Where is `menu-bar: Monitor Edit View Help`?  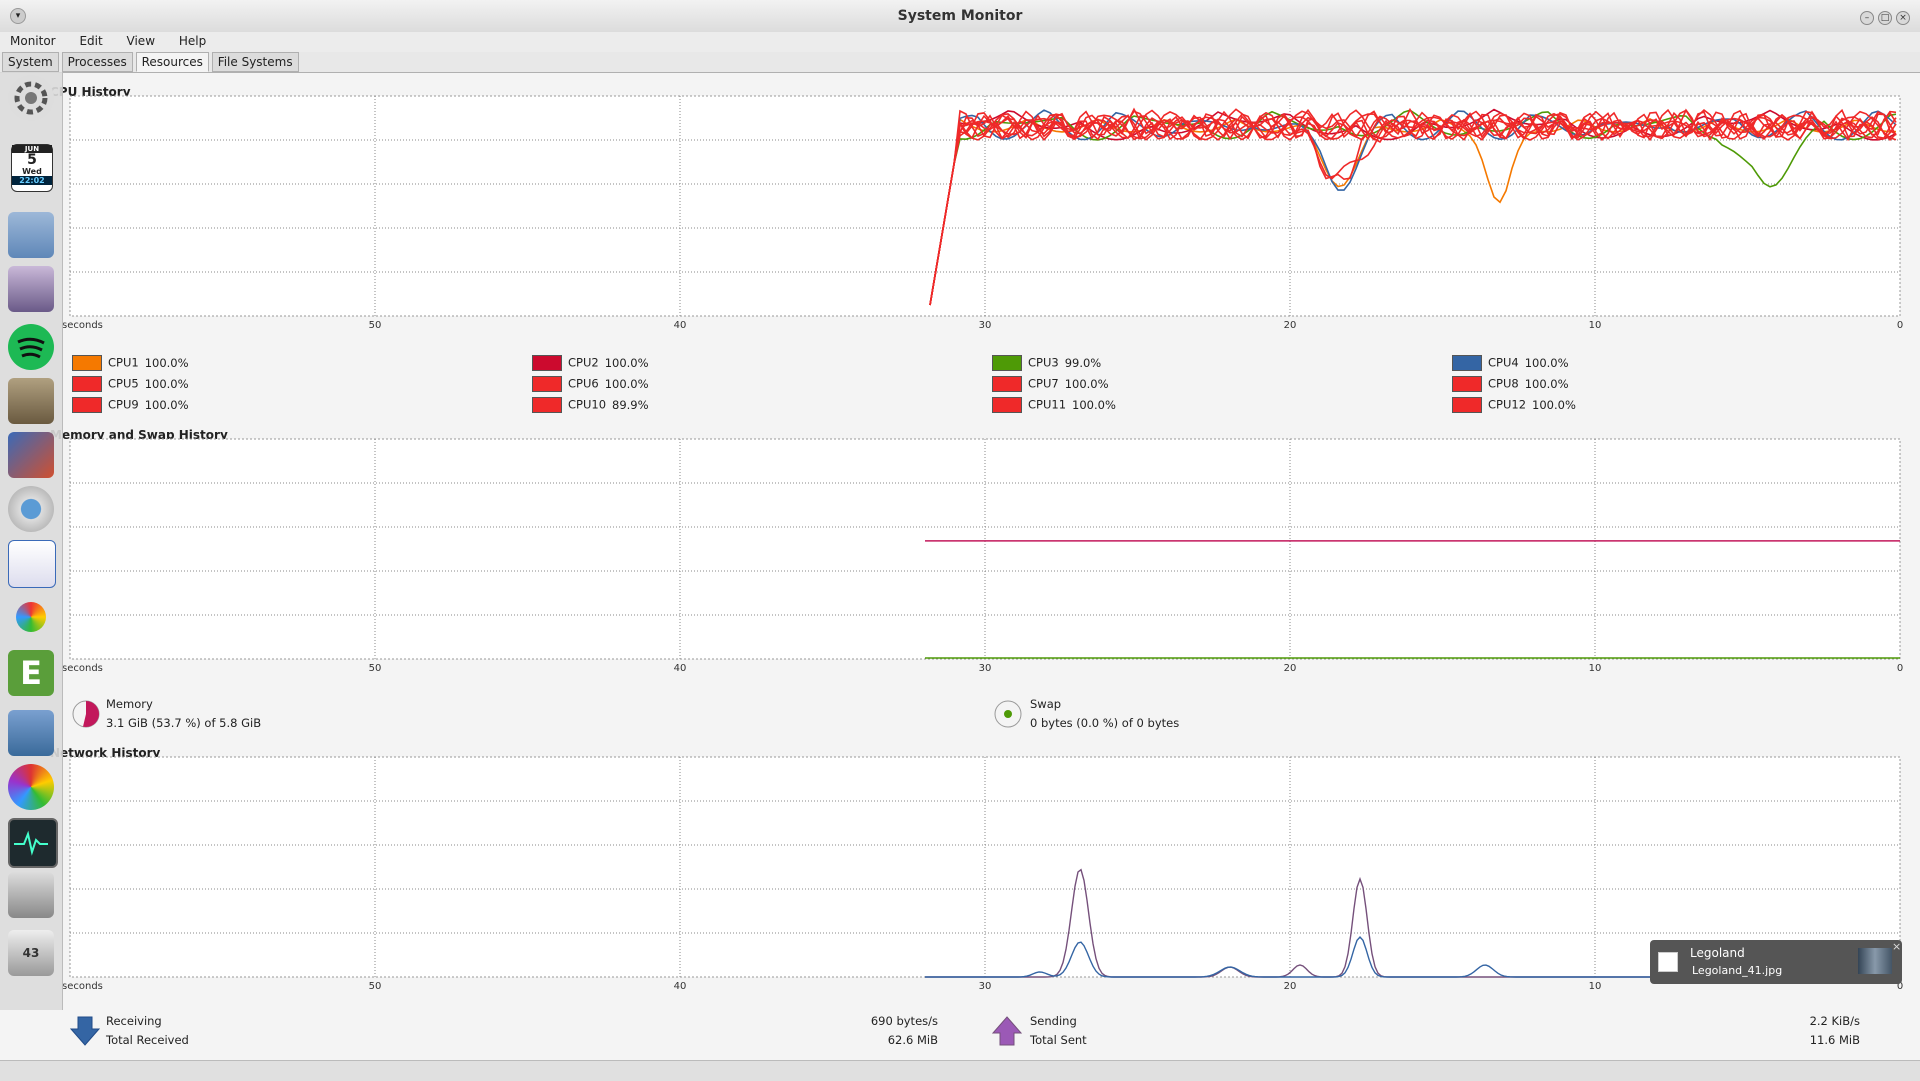 menu-bar: Monitor Edit View Help is located at coordinates (960, 42).